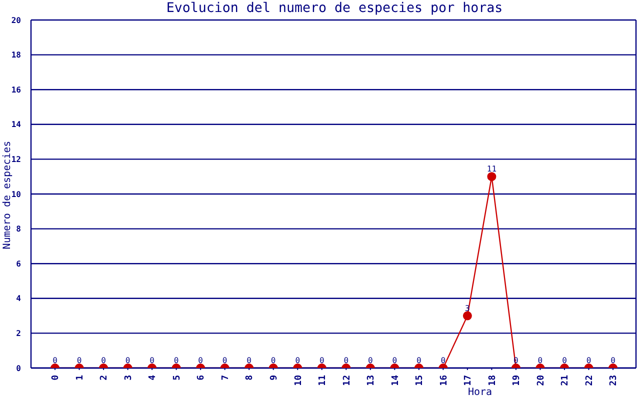 The image size is (640, 400). What do you see at coordinates (444, 380) in the screenshot?
I see `x-tick-label: 16` at bounding box center [444, 380].